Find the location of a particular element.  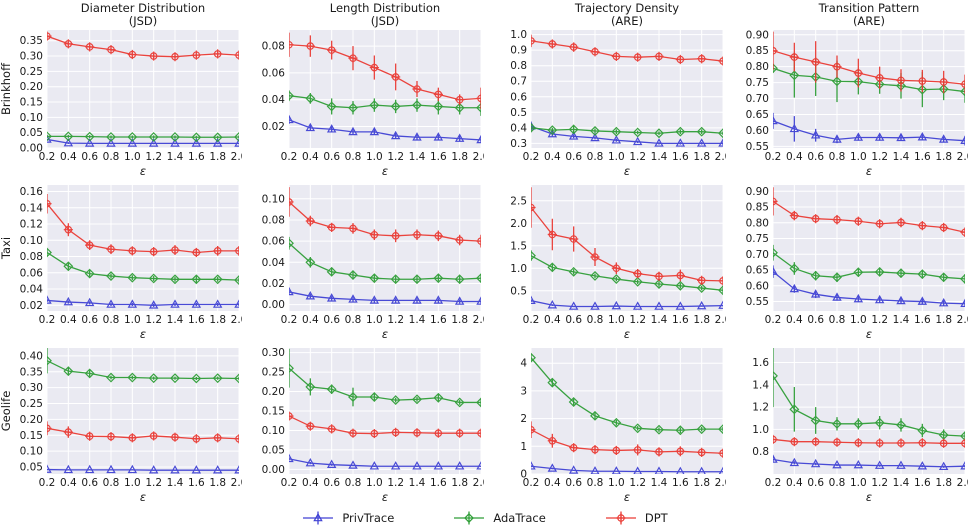

svg-text: 0.9 is located at coordinates (518, 51).